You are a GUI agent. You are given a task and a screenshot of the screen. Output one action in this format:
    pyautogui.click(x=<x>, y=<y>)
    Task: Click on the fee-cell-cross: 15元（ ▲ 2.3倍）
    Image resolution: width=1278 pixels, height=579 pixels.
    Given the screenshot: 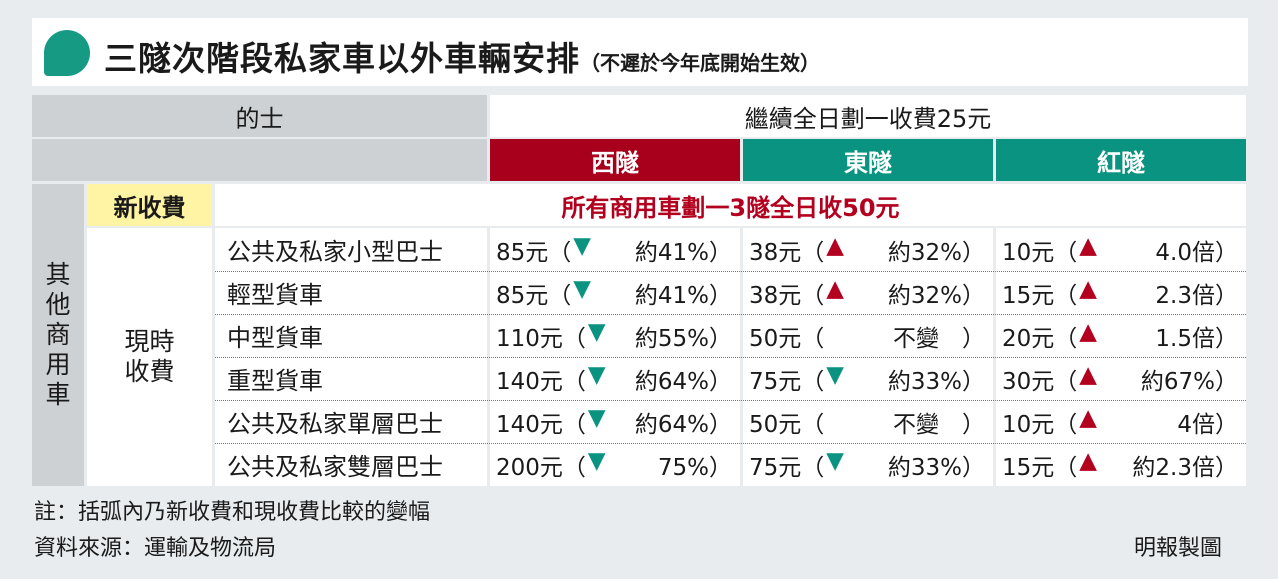 What is the action you would take?
    pyautogui.click(x=1120, y=292)
    